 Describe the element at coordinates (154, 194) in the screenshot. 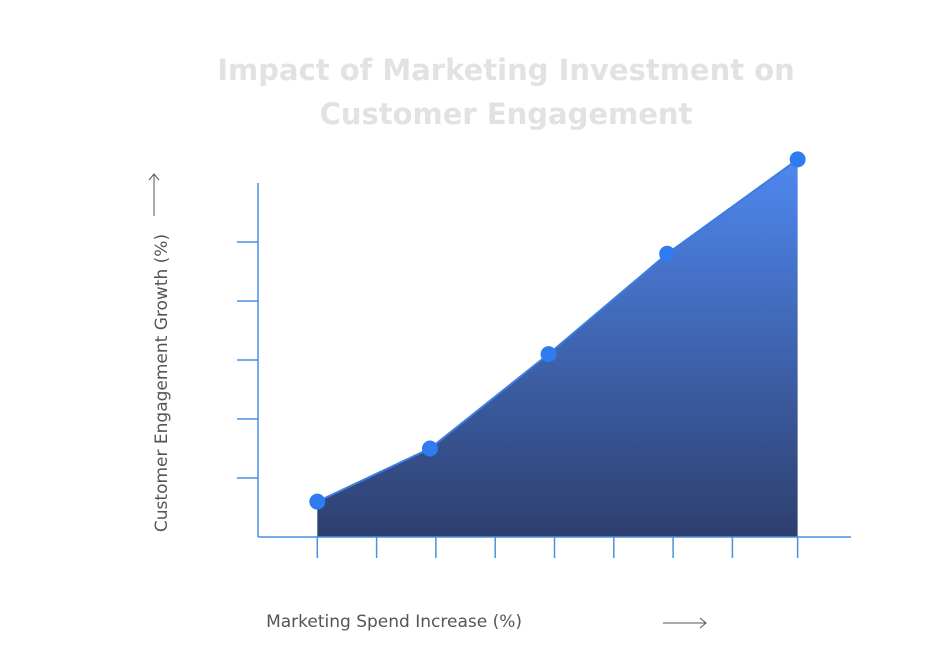

I see `y-arrow` at that location.